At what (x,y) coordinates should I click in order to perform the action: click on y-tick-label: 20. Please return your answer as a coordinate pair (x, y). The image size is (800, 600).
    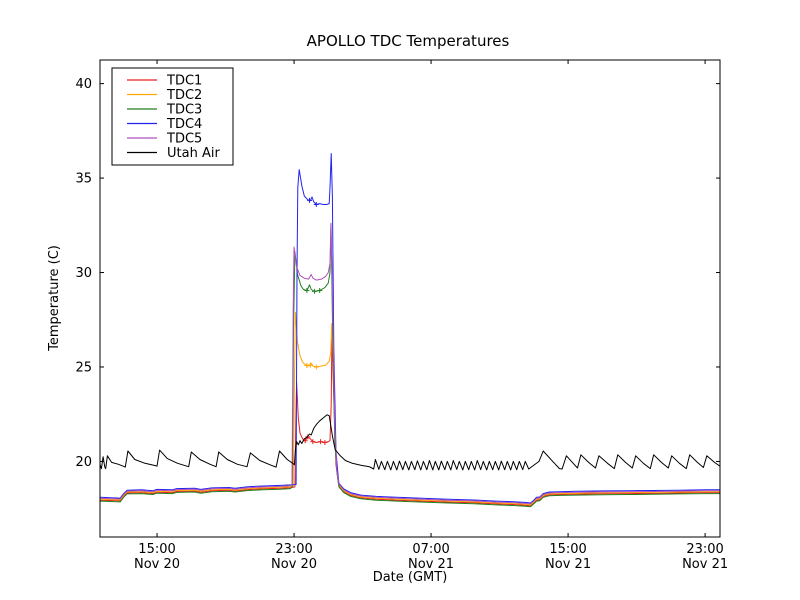
    Looking at the image, I should click on (83, 462).